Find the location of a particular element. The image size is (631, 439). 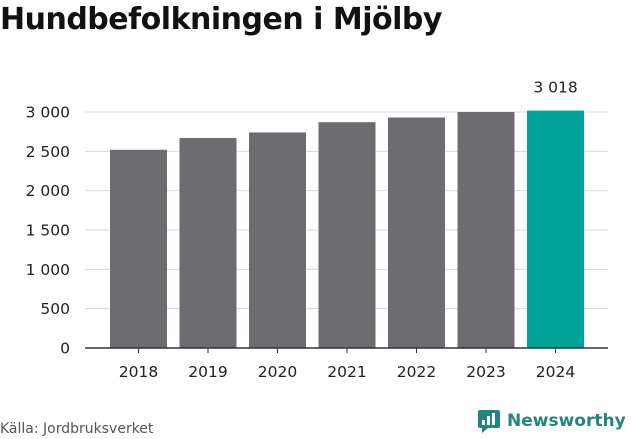

x-tick-label: 2021 is located at coordinates (346, 372).